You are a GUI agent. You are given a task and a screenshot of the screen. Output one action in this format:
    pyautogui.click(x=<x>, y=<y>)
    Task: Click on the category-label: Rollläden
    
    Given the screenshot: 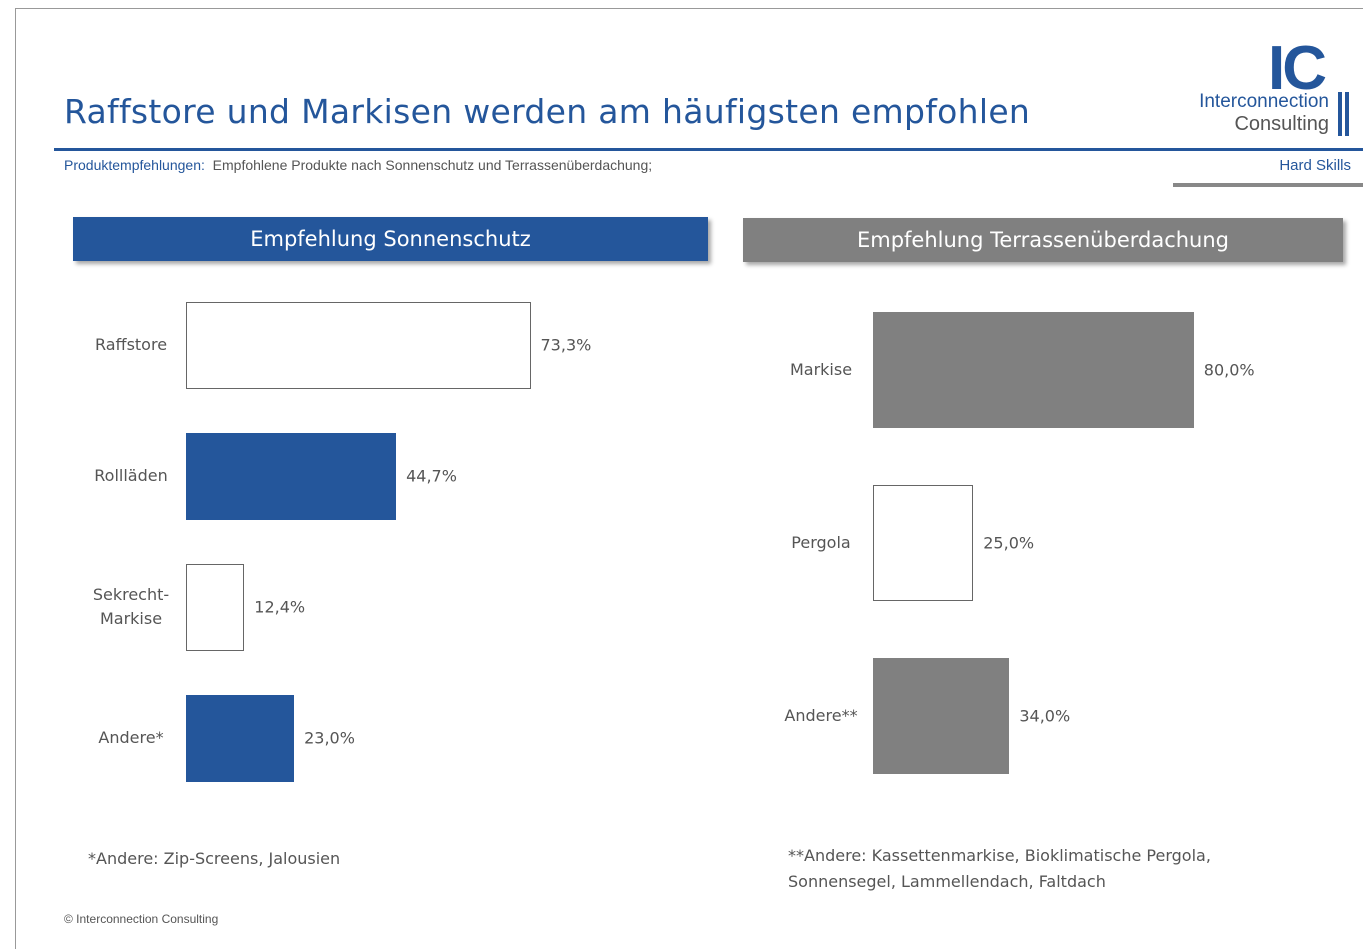 What is the action you would take?
    pyautogui.click(x=131, y=475)
    